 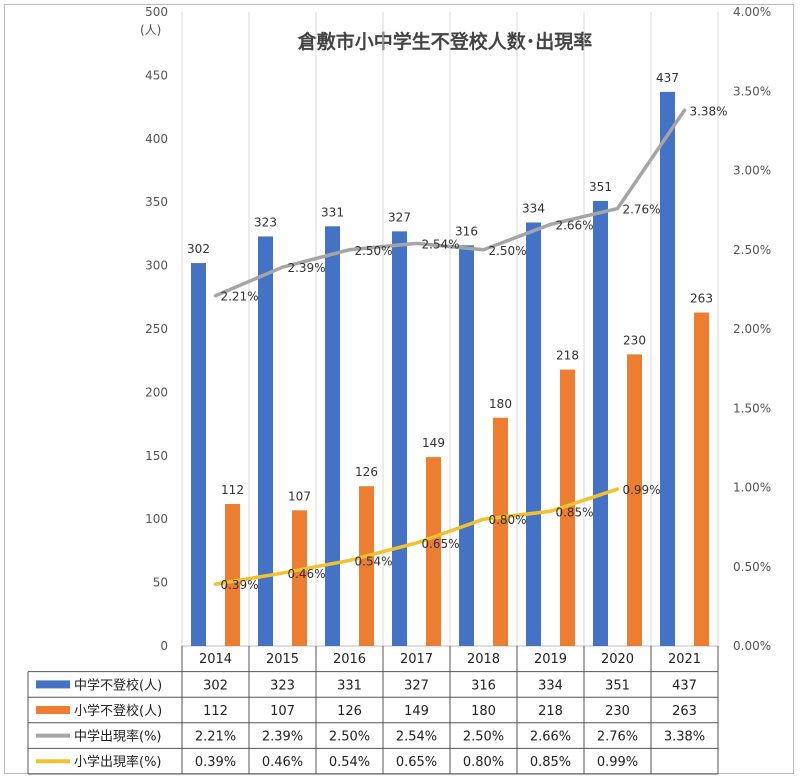 What do you see at coordinates (306, 268) in the screenshot?
I see `junior-high-rate-data-label: 2.39%` at bounding box center [306, 268].